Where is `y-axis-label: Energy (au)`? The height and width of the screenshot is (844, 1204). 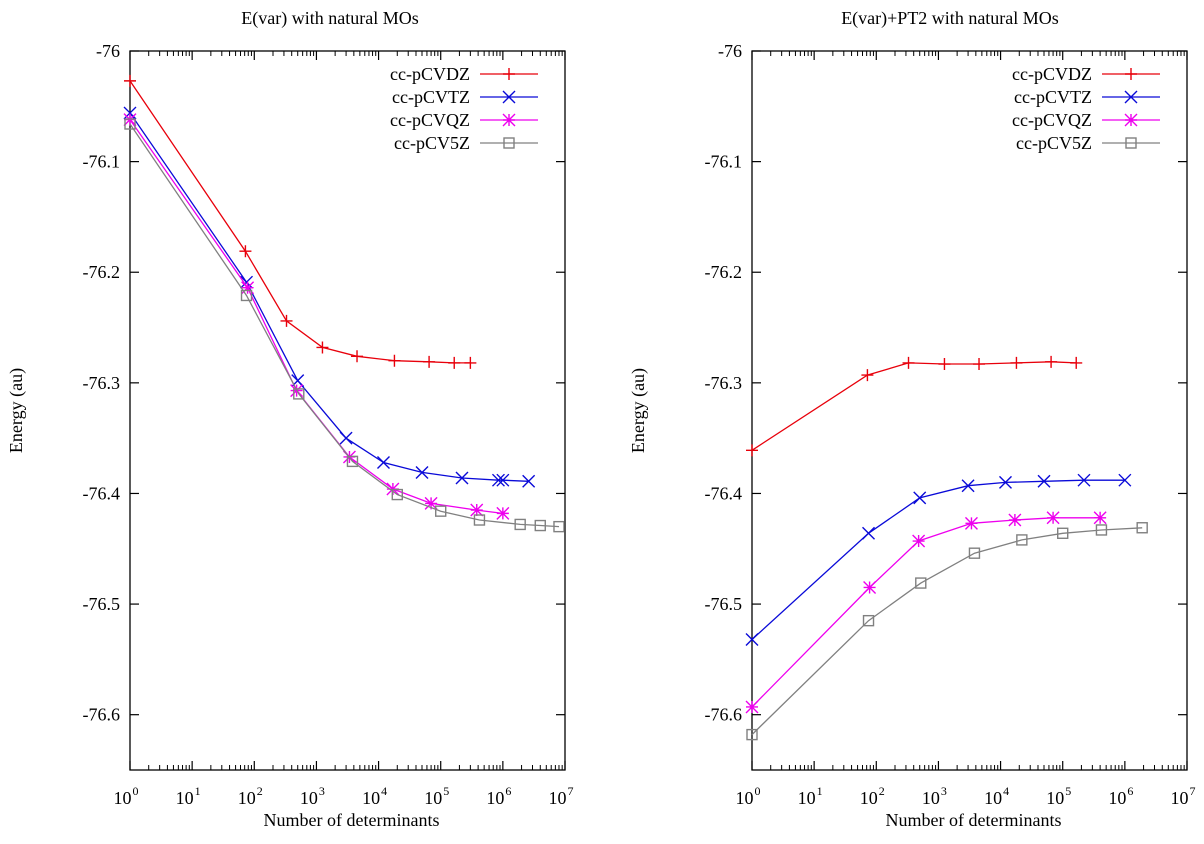 y-axis-label: Energy (au) is located at coordinates (16, 410).